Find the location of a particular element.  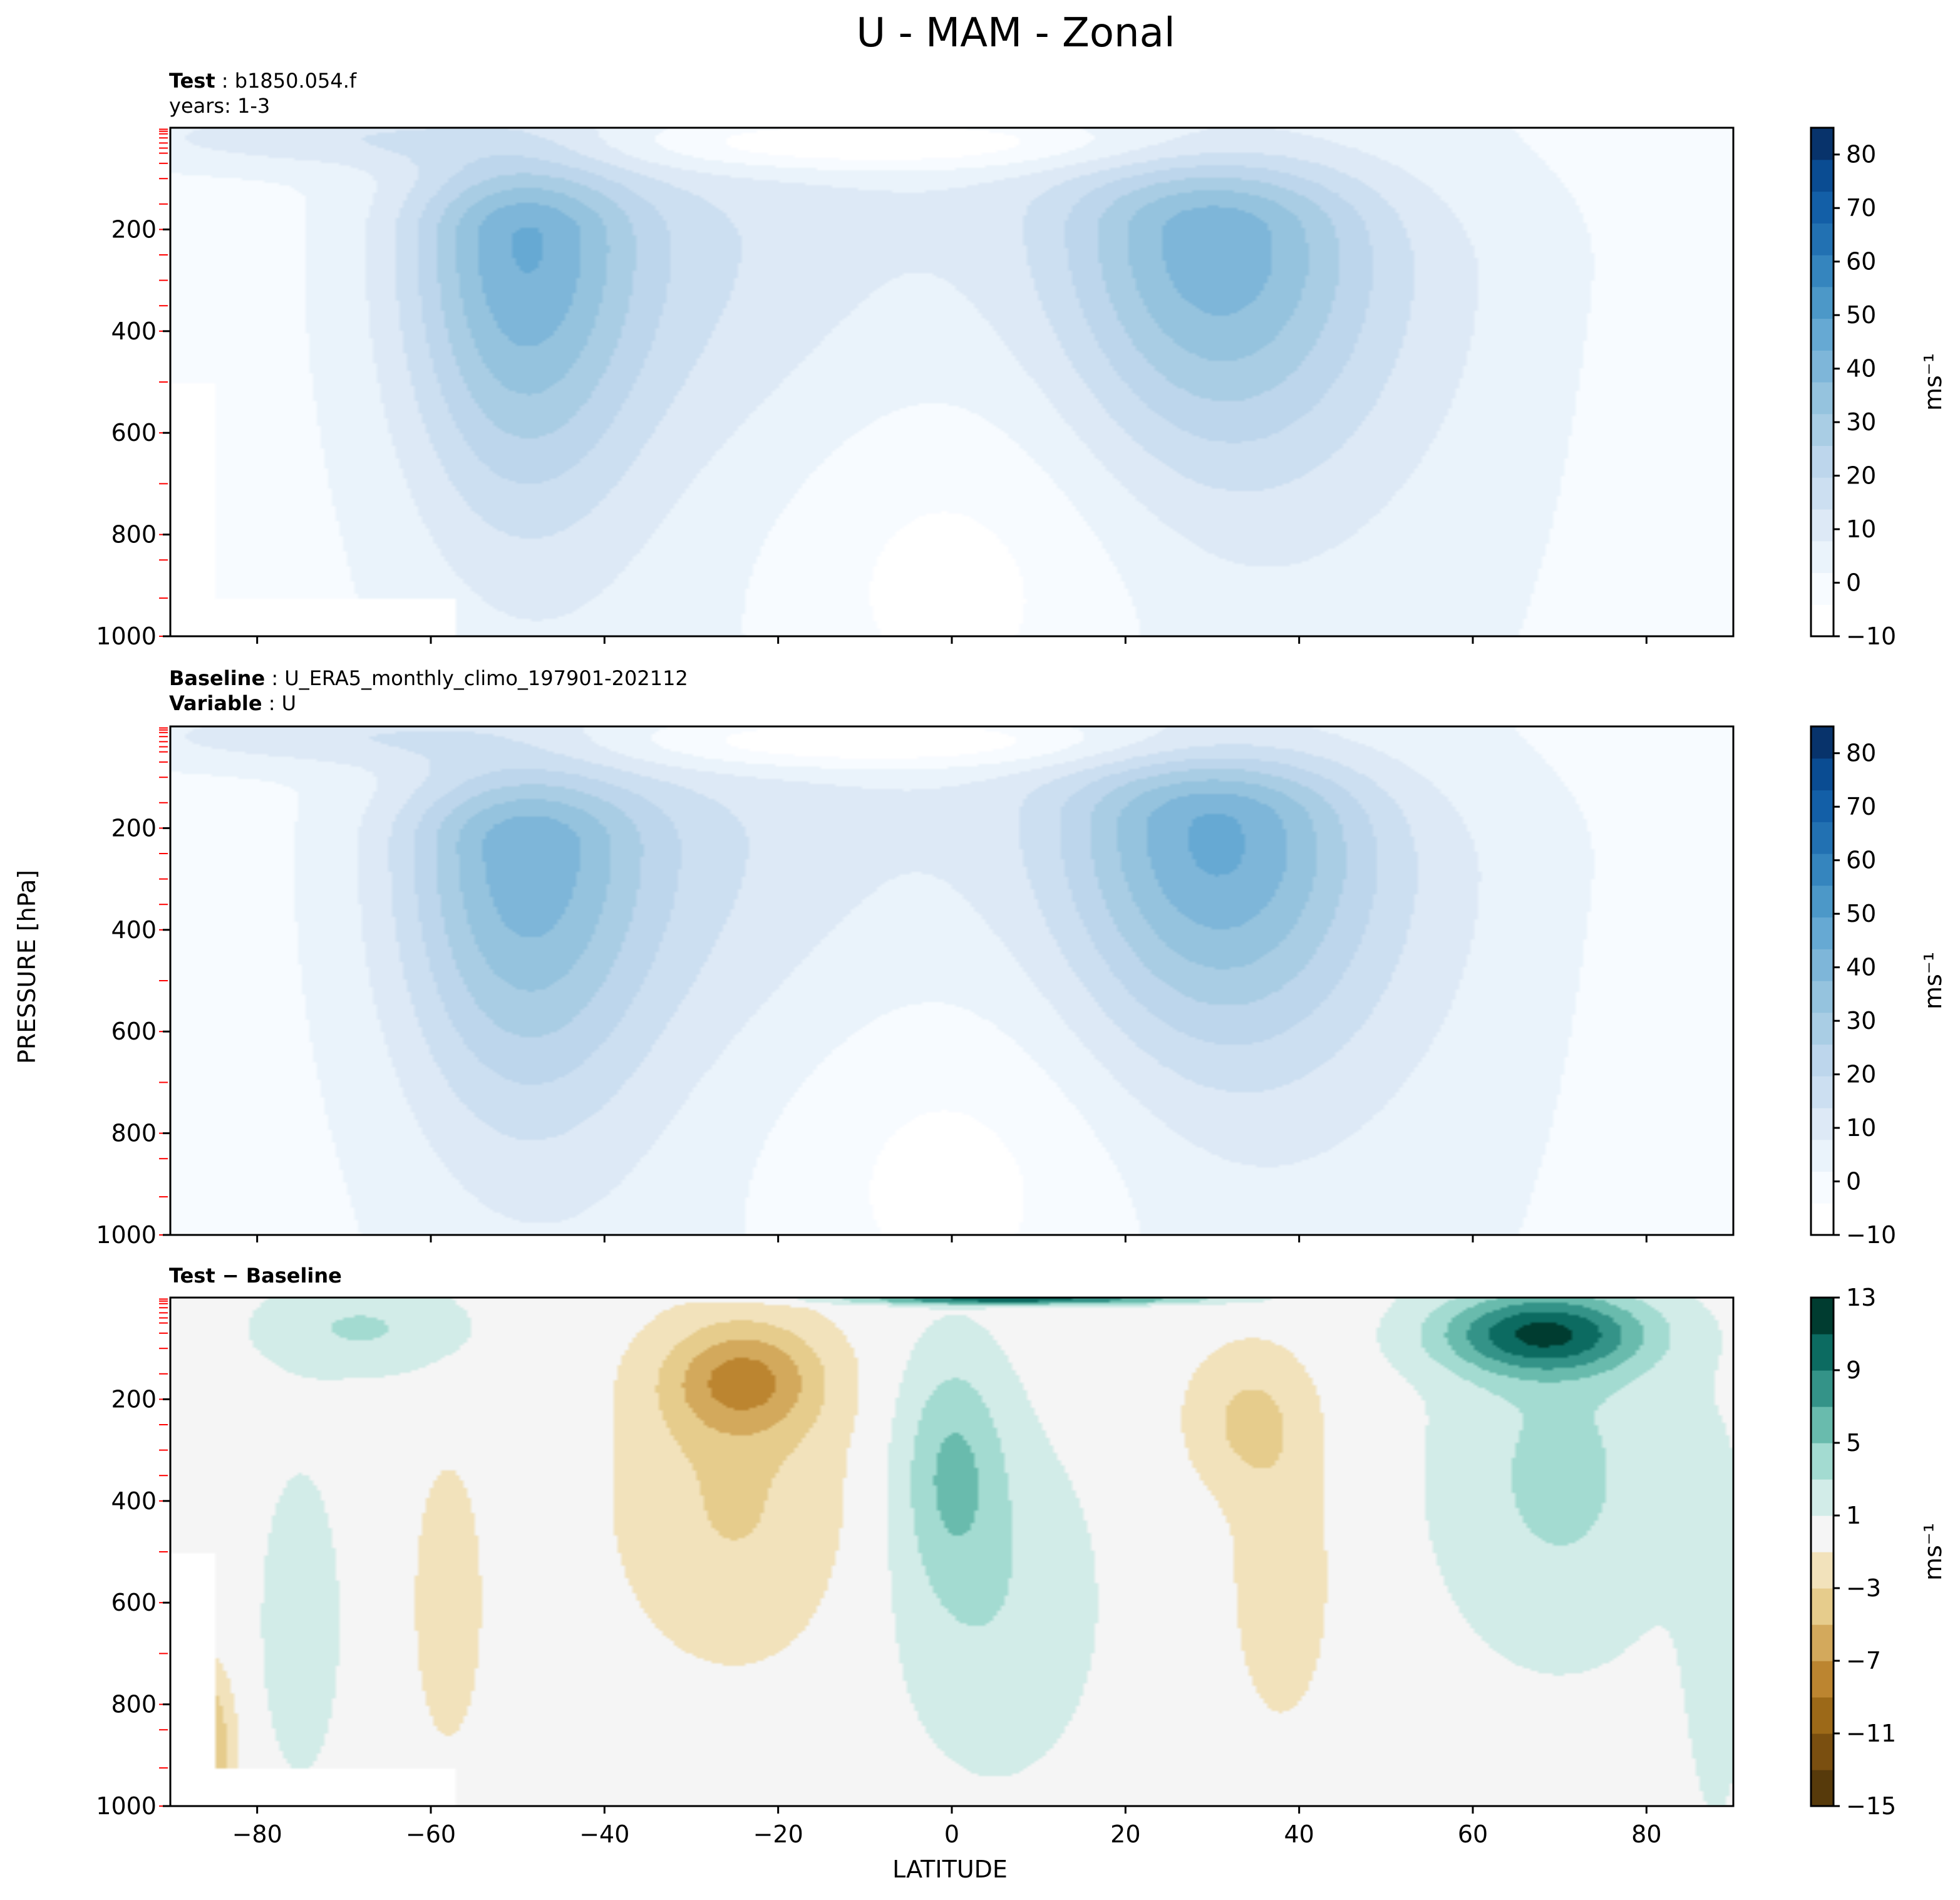

panel-test-colorbar-units: ms⁻¹ is located at coordinates (1933, 382).